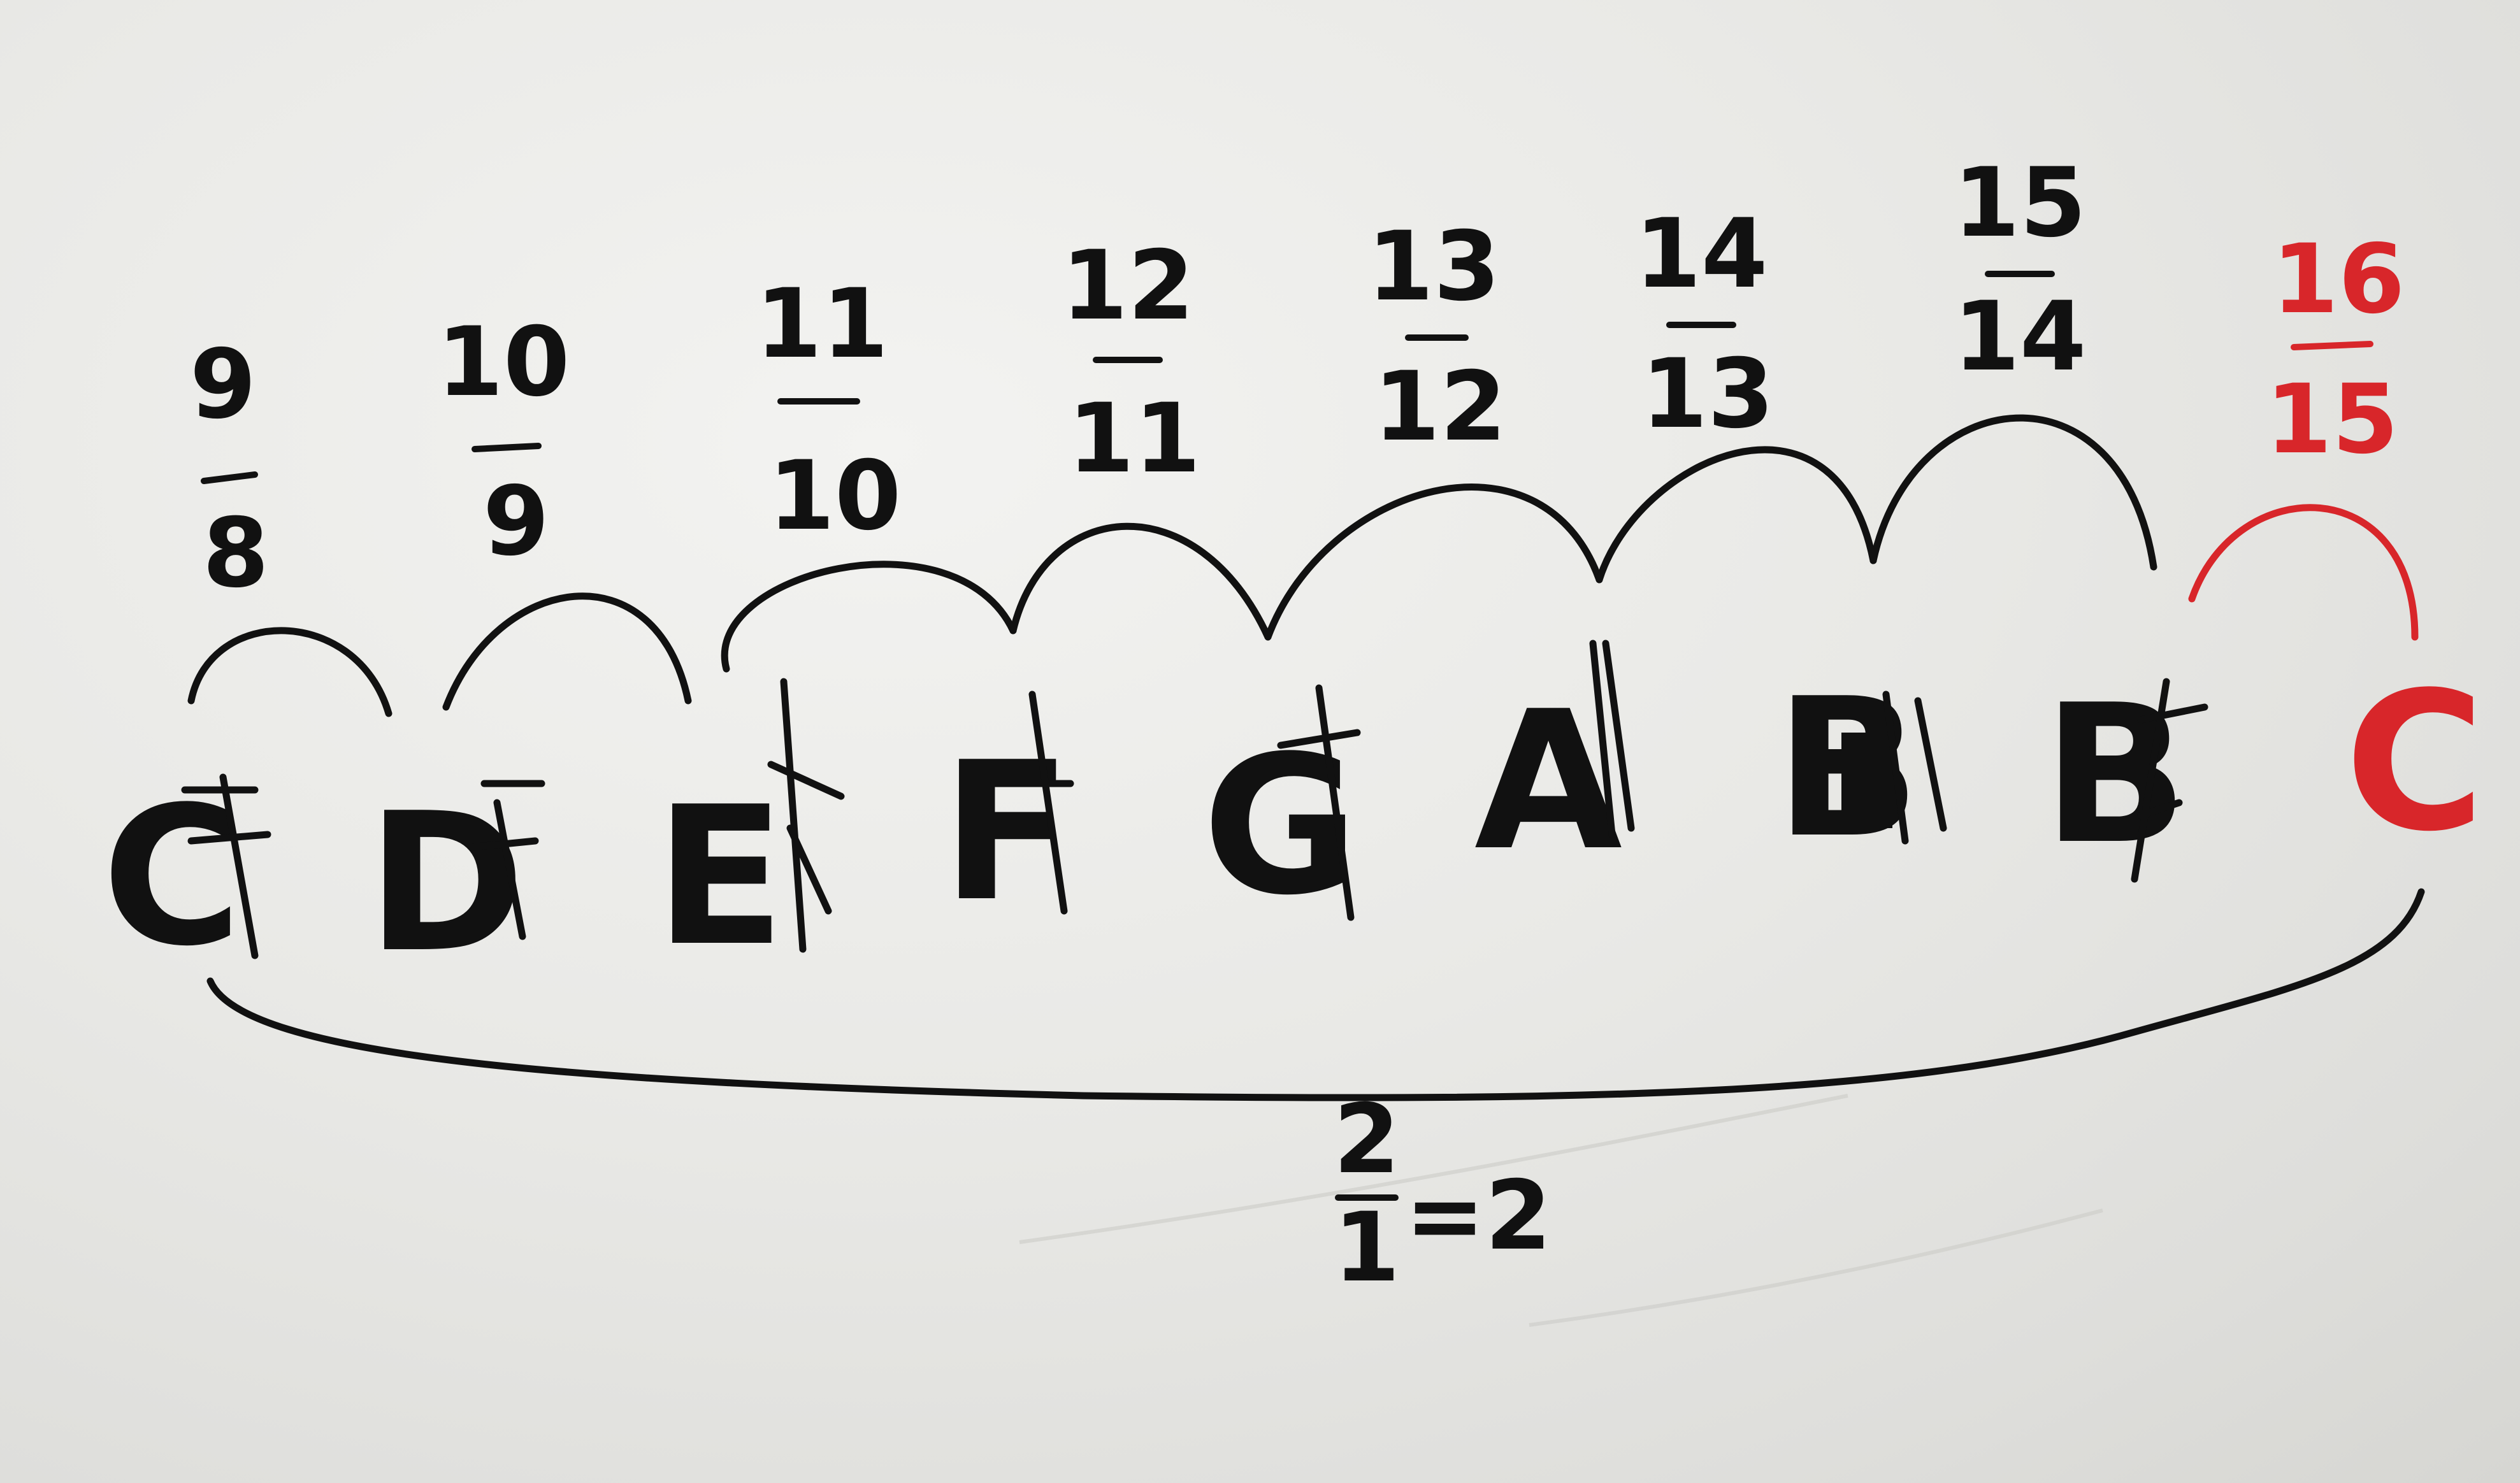  Describe the element at coordinates (1701, 254) in the screenshot. I see `ratio-numerator: 14` at that location.